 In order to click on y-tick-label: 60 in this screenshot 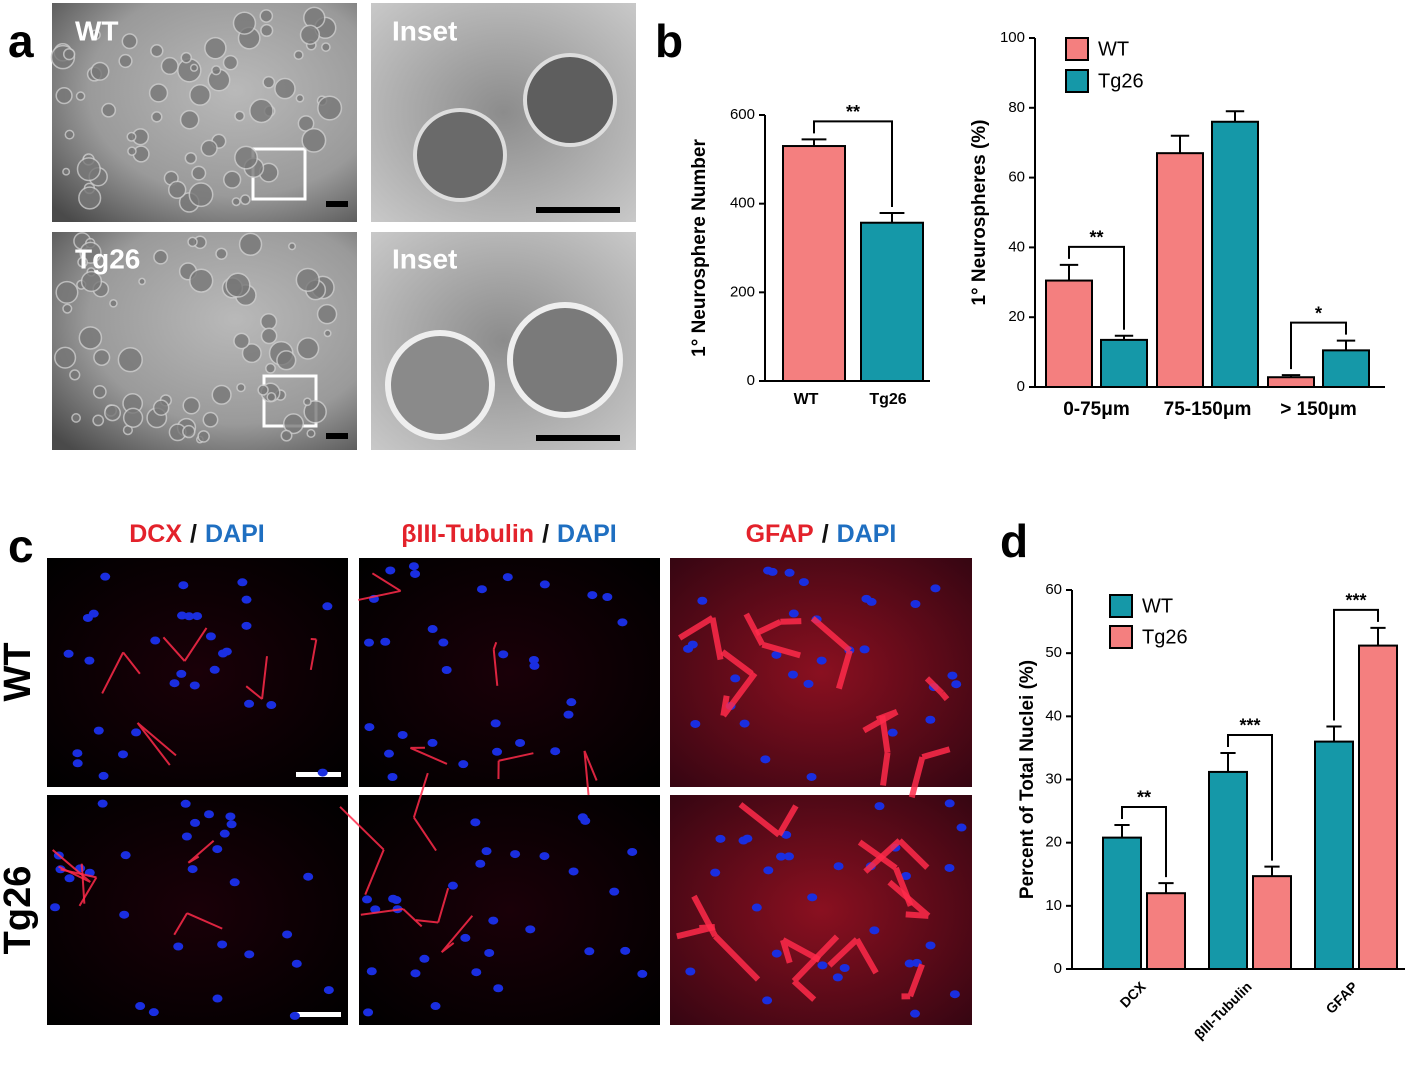, I will do `click(1053, 589)`.